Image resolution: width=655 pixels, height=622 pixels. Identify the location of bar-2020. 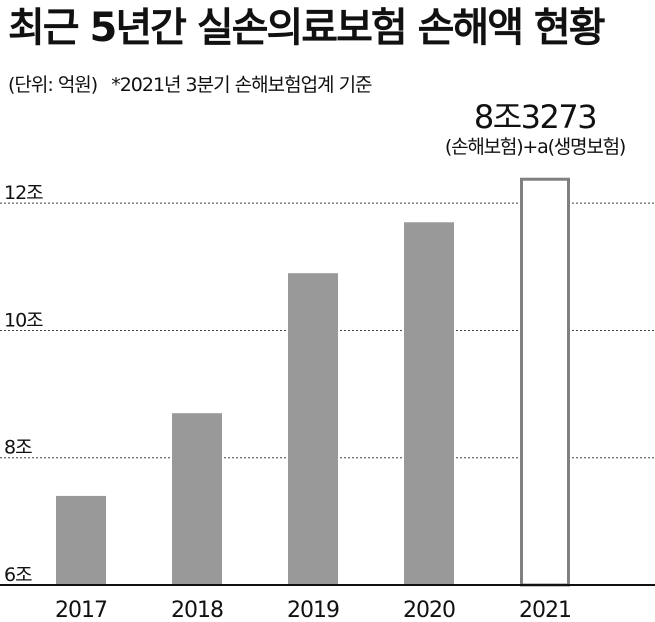
(429, 404).